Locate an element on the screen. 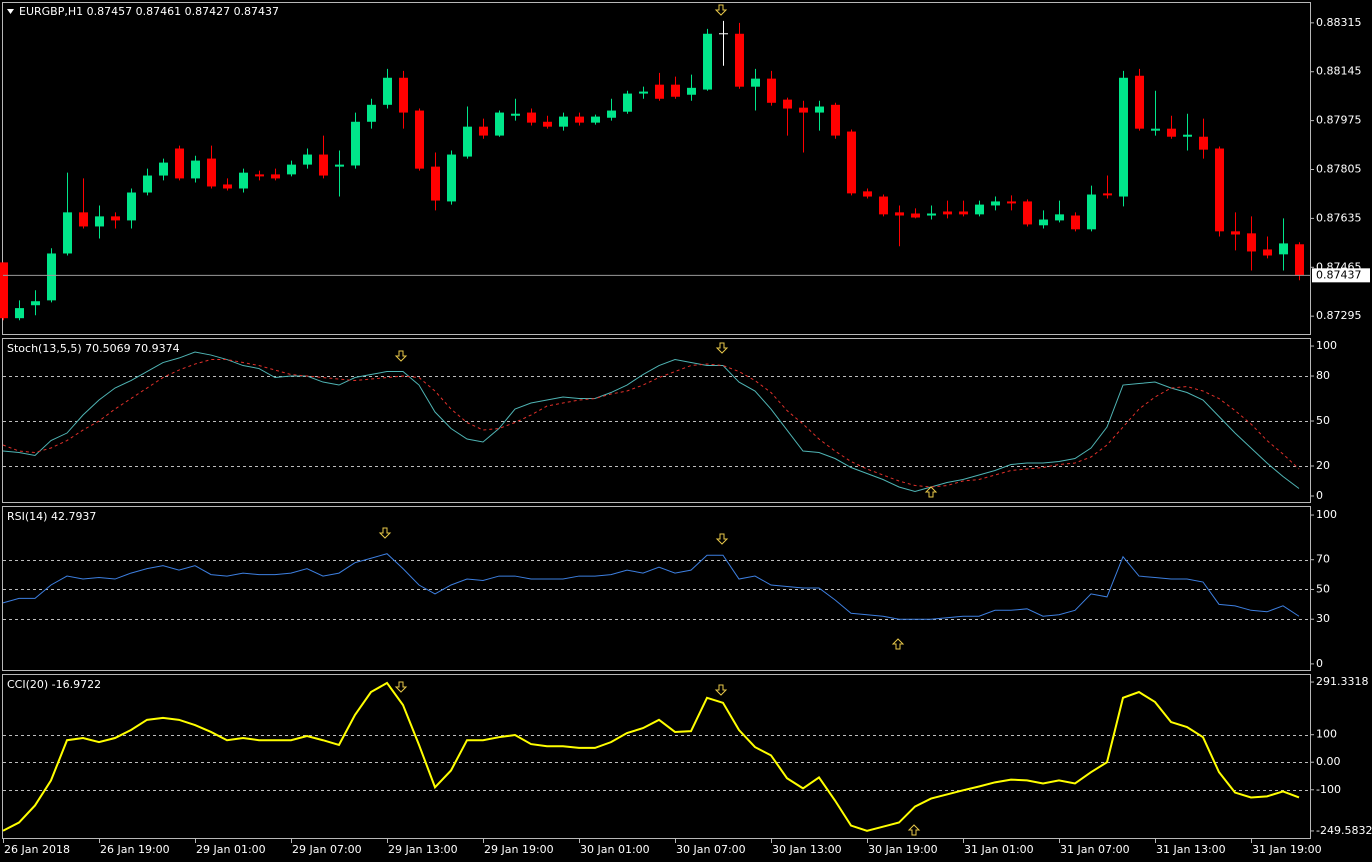 The height and width of the screenshot is (862, 1372). y-tick-label: 80 is located at coordinates (1323, 375).